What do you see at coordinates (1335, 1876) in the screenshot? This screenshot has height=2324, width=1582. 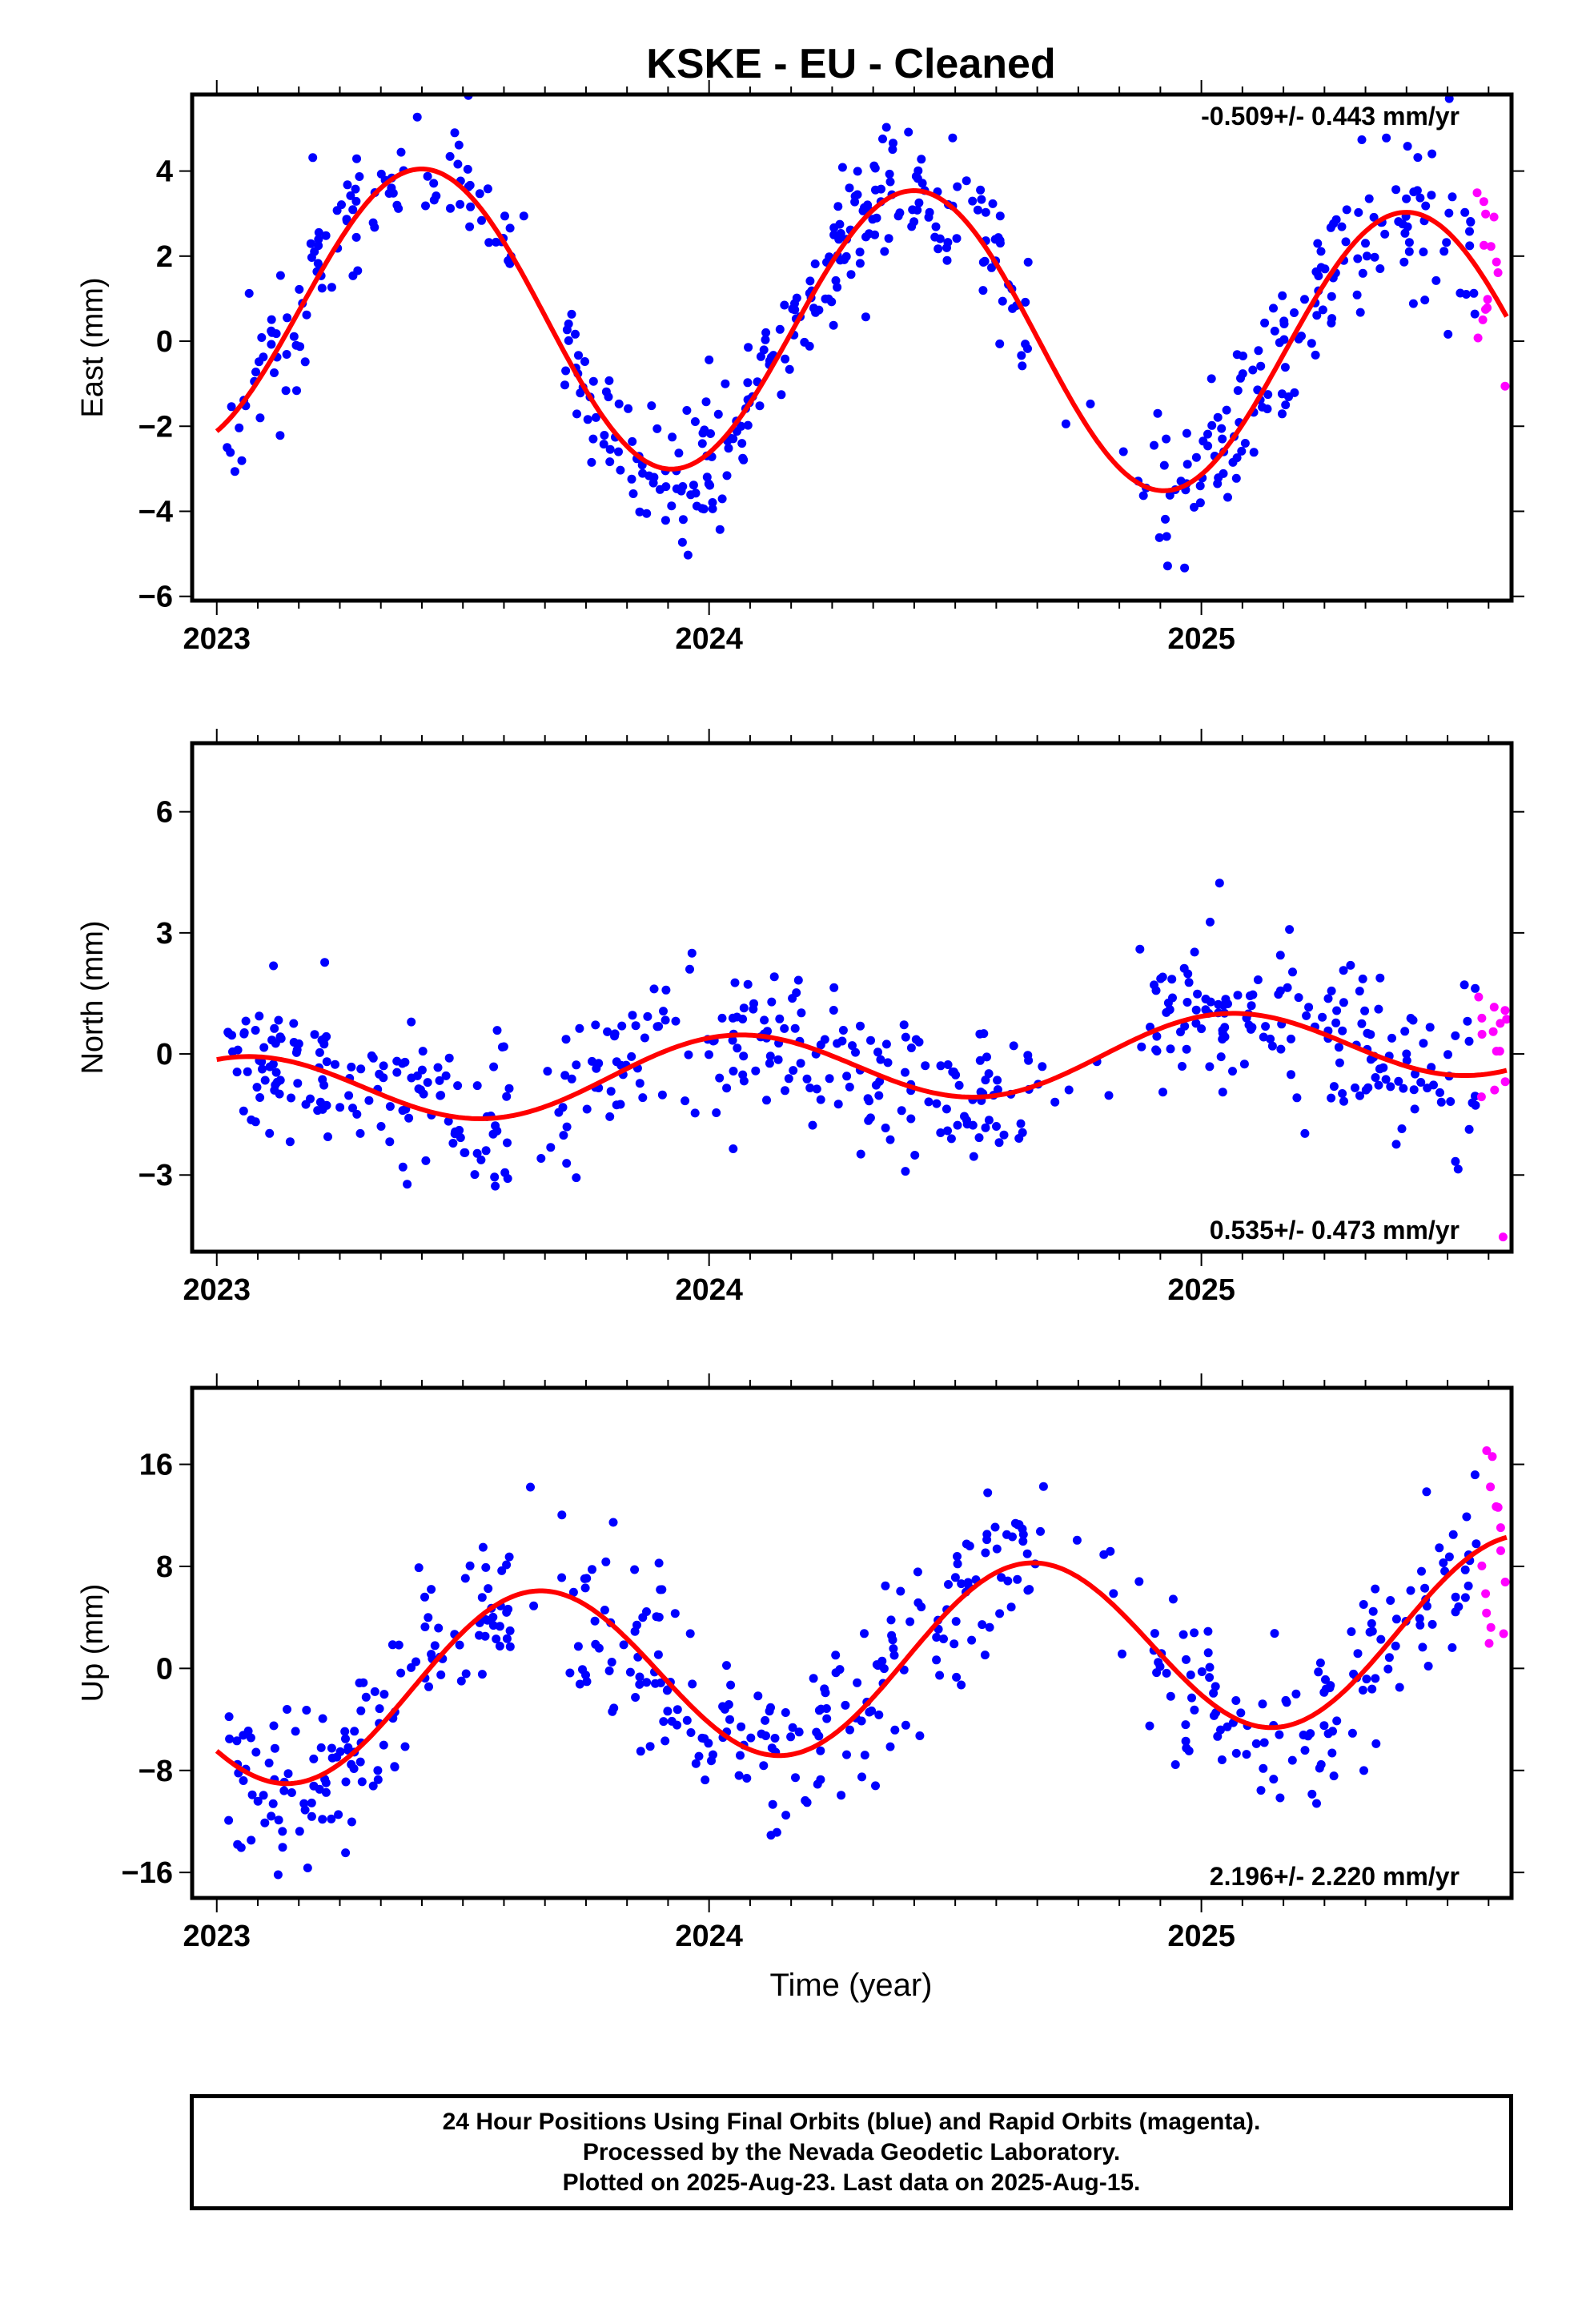 I see `rate-label: 2.196+/- 2.220 mm/yr` at bounding box center [1335, 1876].